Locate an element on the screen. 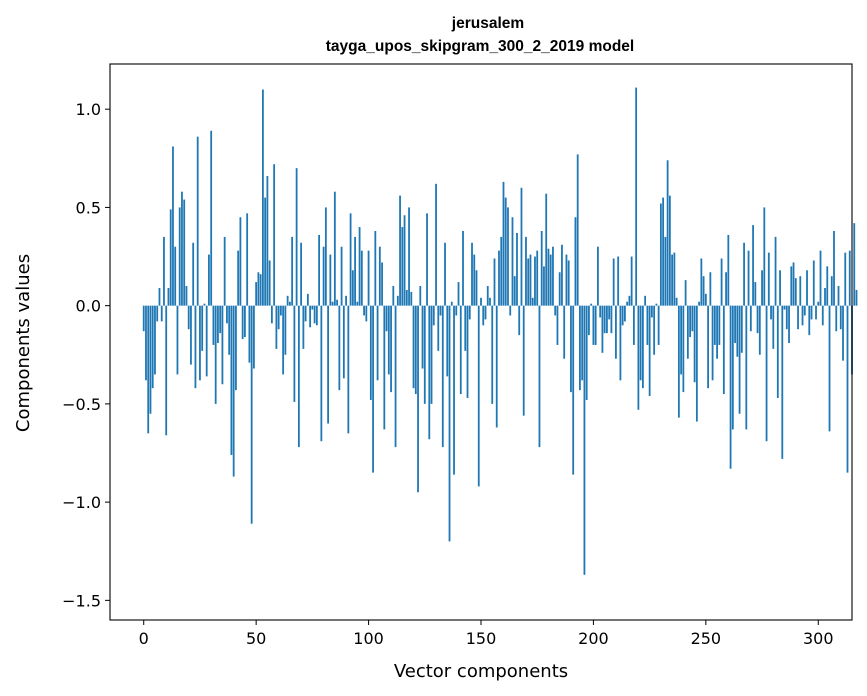  x-tick-label: 150 is located at coordinates (481, 638).